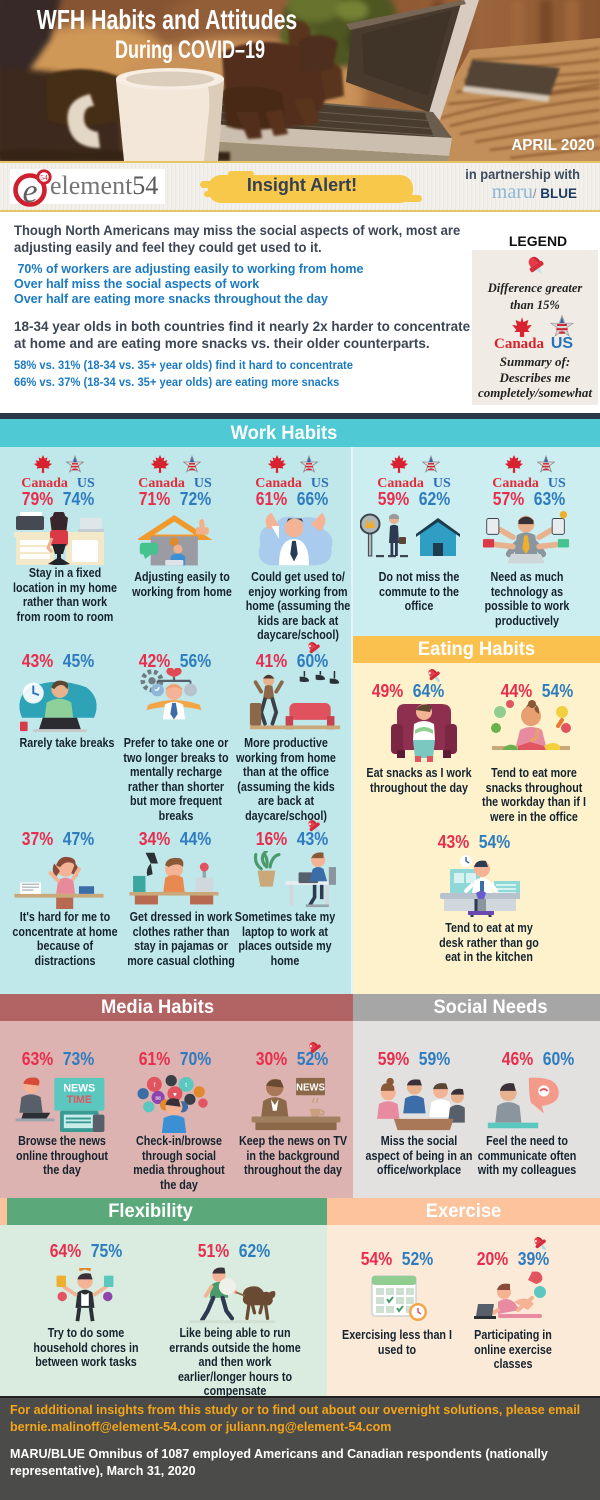  I want to click on svg-text: e, so click(29, 190).